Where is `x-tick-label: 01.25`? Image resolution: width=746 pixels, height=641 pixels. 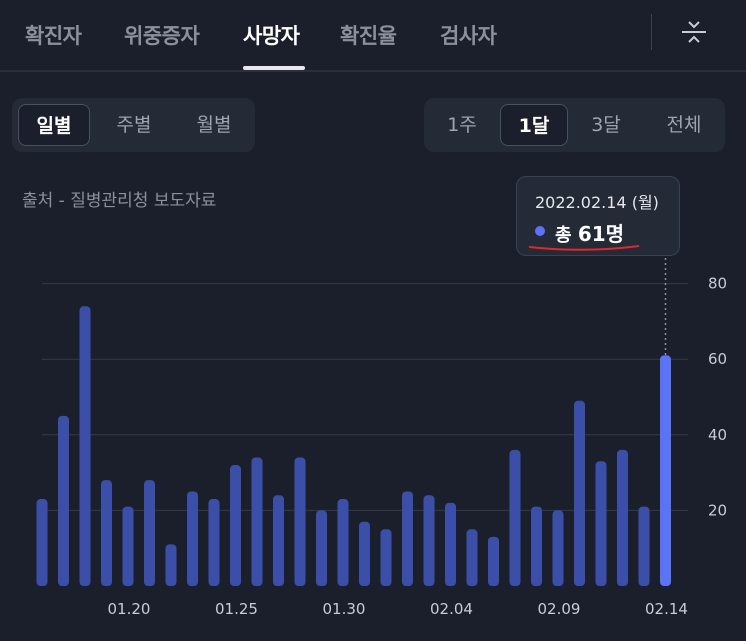 x-tick-label: 01.25 is located at coordinates (236, 609).